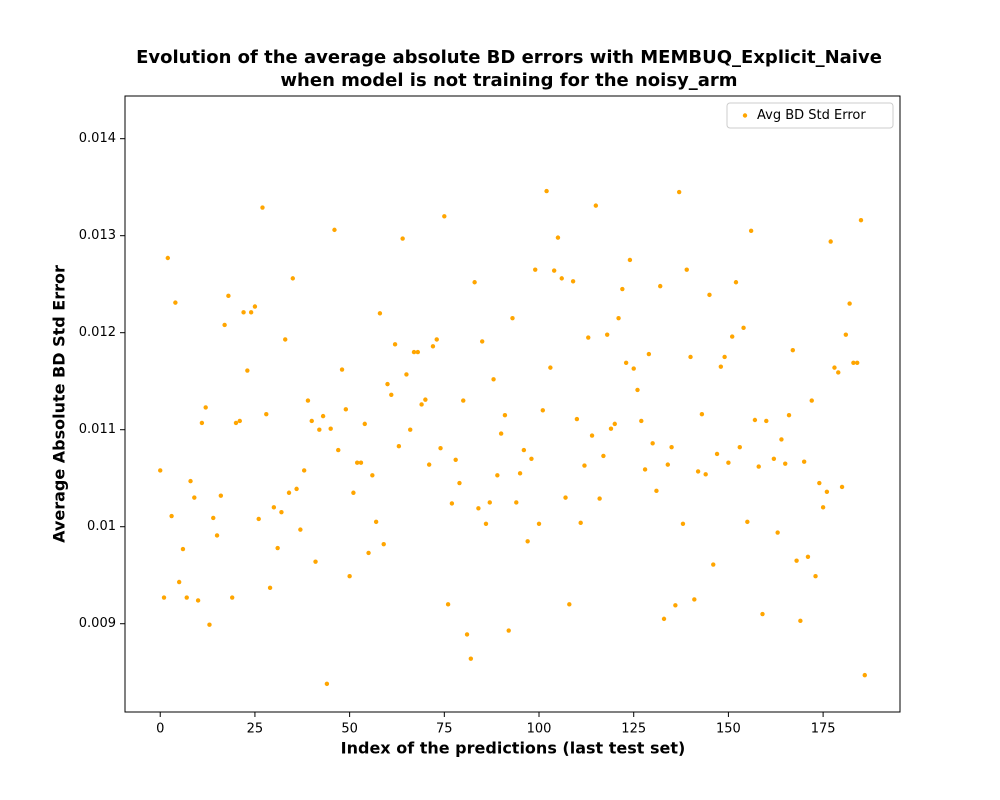 This screenshot has width=1000, height=800. Describe the element at coordinates (810, 115) in the screenshot. I see `legend-box` at that location.